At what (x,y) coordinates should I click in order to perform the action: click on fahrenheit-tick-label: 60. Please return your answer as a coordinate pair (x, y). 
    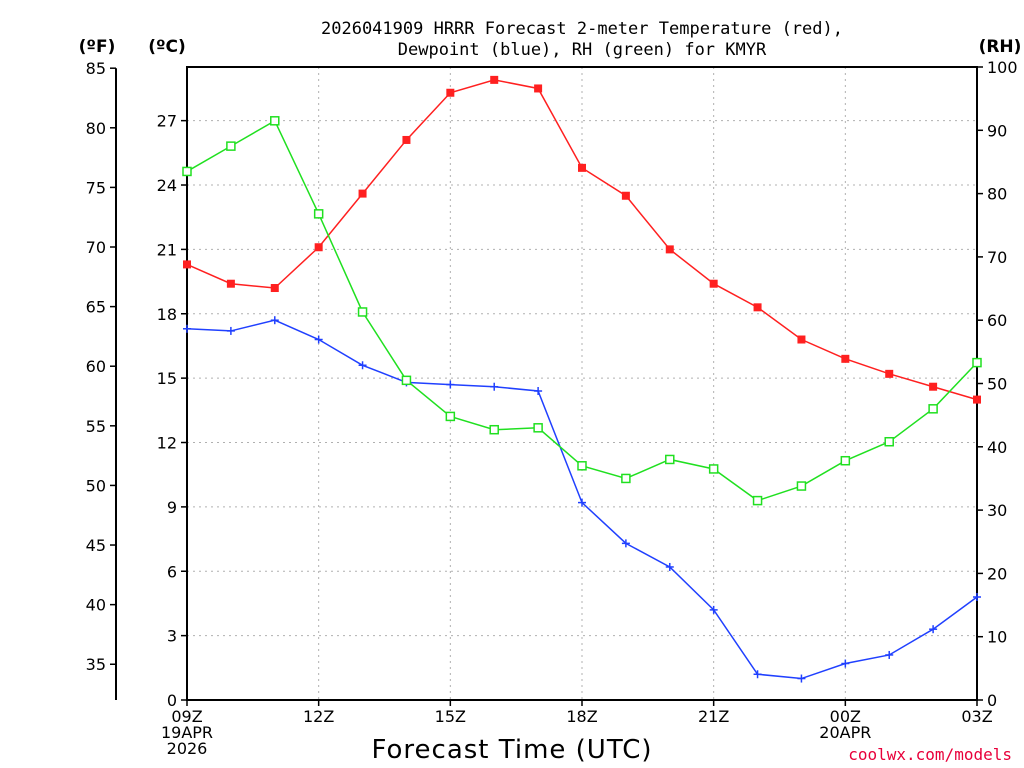
    Looking at the image, I should click on (96, 366).